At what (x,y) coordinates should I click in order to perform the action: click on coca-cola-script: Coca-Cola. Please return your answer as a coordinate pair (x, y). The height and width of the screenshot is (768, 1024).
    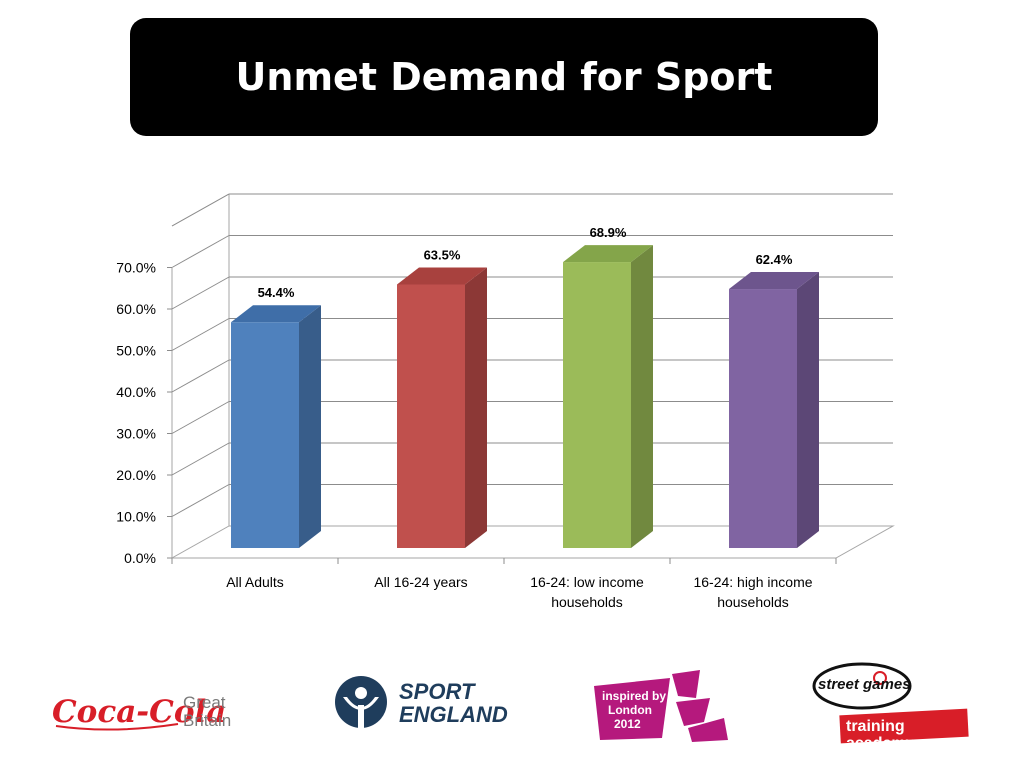
    Looking at the image, I should click on (139, 712).